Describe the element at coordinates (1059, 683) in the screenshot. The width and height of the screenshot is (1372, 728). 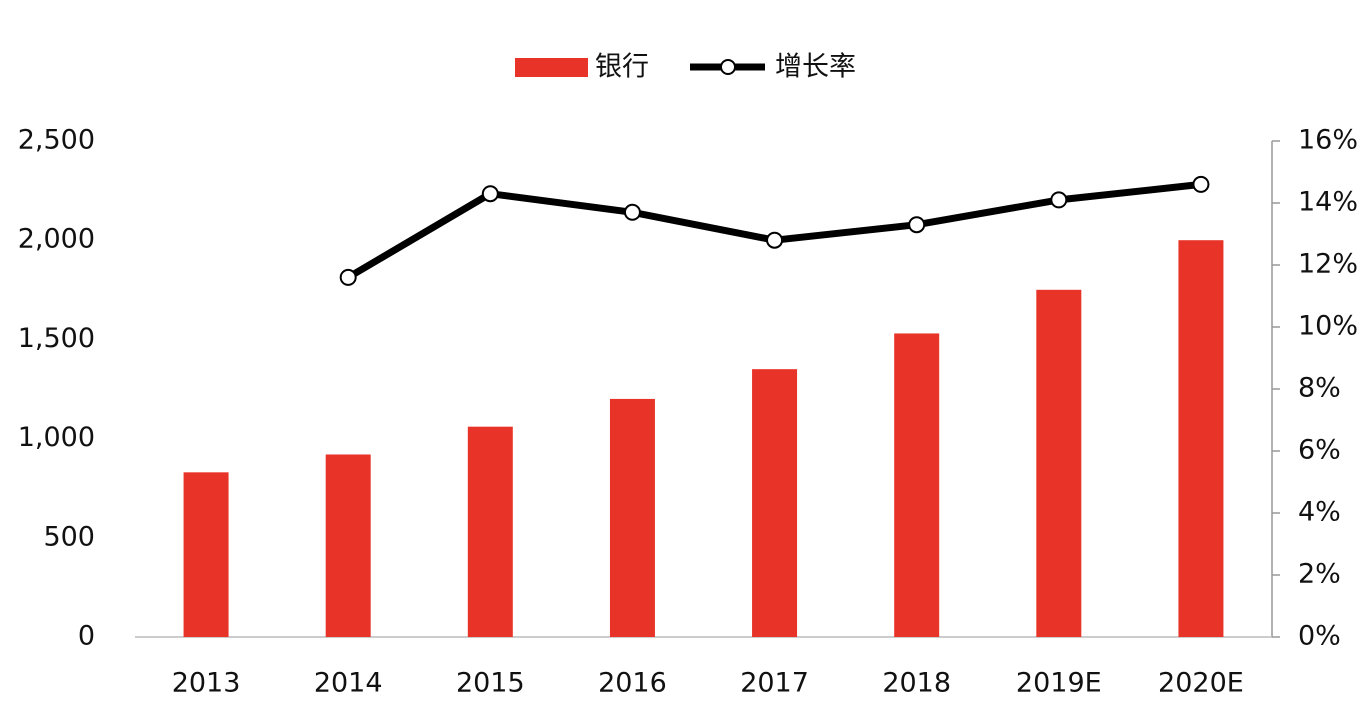
I see `x-tick-label: 2019E` at that location.